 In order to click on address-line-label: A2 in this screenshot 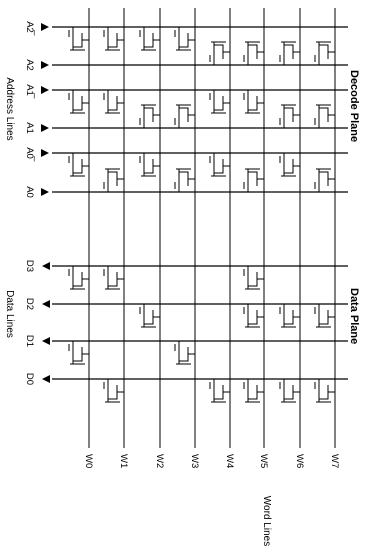, I will do `click(29, 65)`.